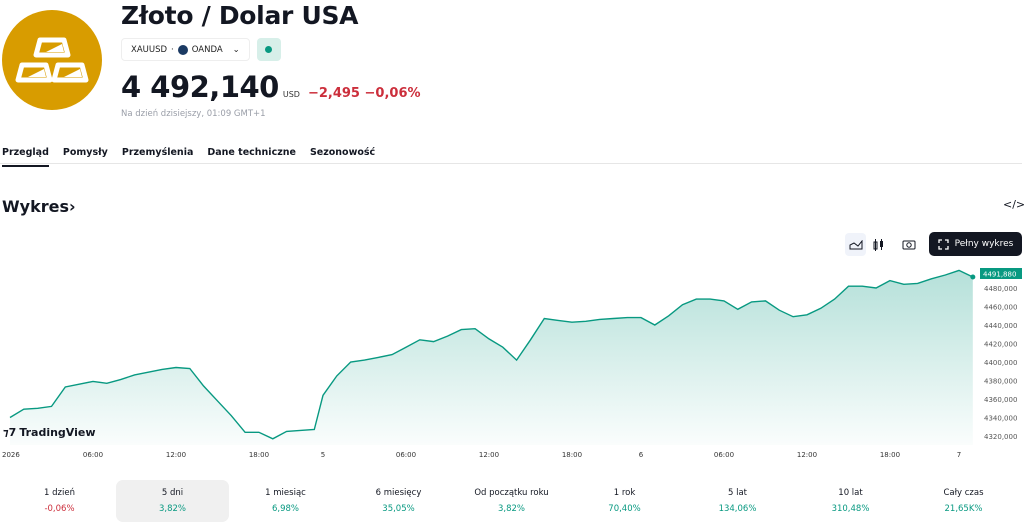  Describe the element at coordinates (59, 493) in the screenshot. I see `period-label: 1 dzień` at that location.